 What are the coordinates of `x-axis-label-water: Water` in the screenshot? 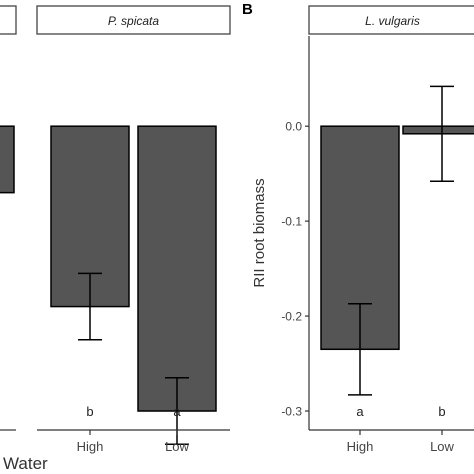 It's located at (25, 463).